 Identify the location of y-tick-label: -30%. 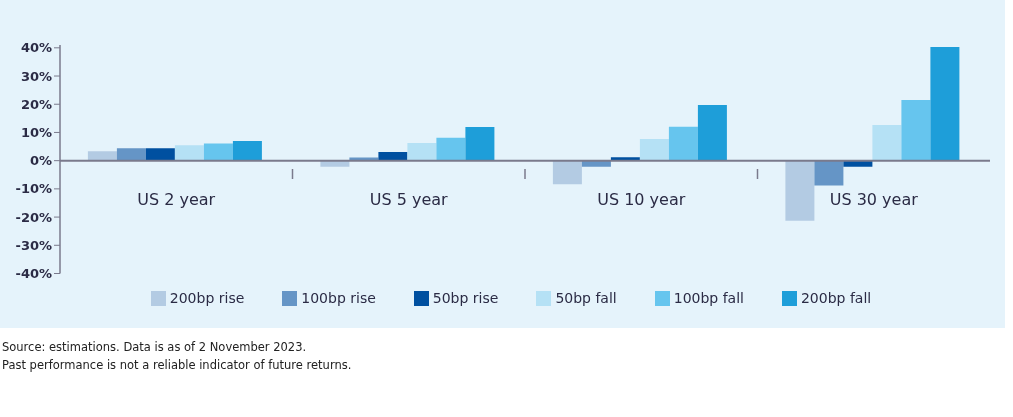
(33, 245).